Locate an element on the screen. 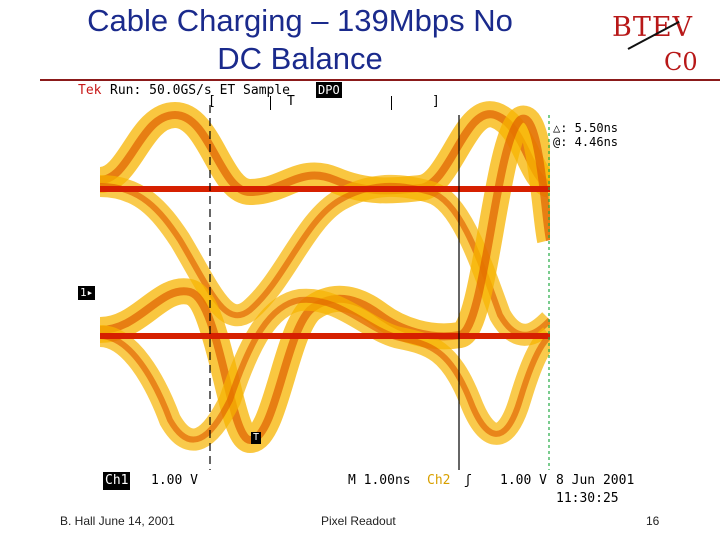 This screenshot has width=720, height=540. delta-readout: △: 5.50ns is located at coordinates (586, 128).